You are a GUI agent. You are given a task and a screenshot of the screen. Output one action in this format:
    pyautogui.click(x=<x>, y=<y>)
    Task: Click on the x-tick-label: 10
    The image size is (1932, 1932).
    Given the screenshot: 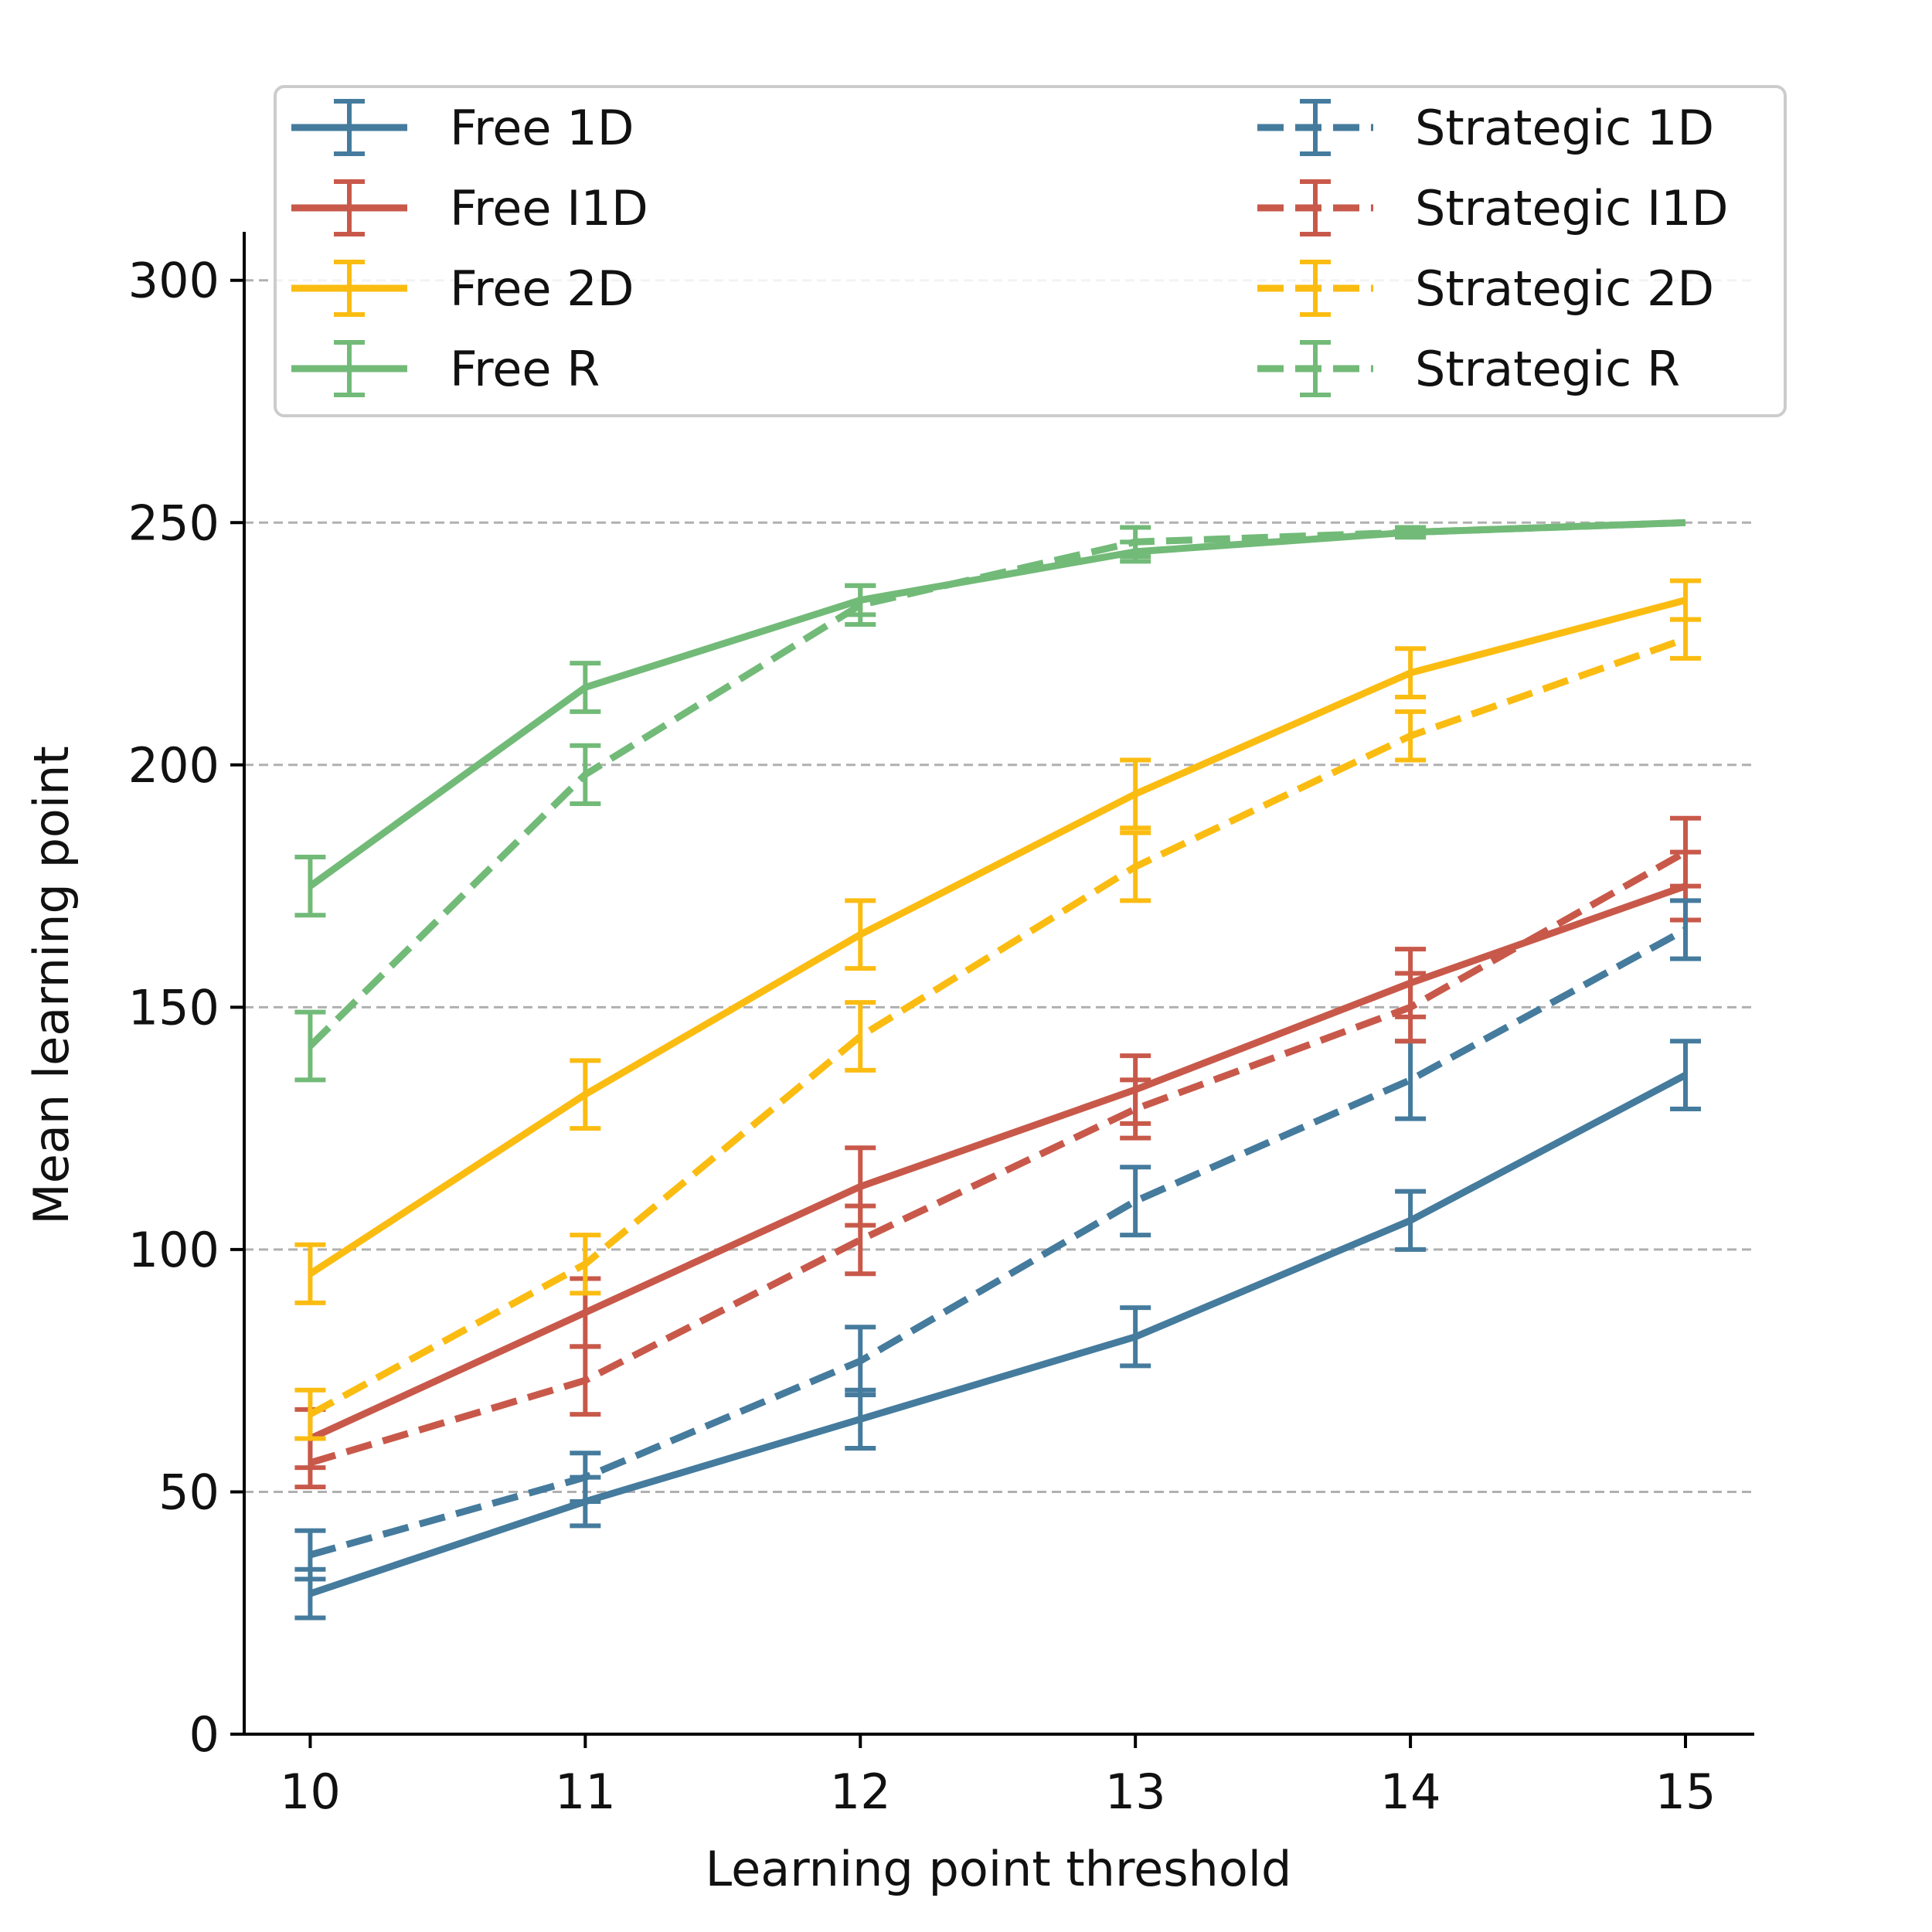 What is the action you would take?
    pyautogui.click(x=310, y=1792)
    